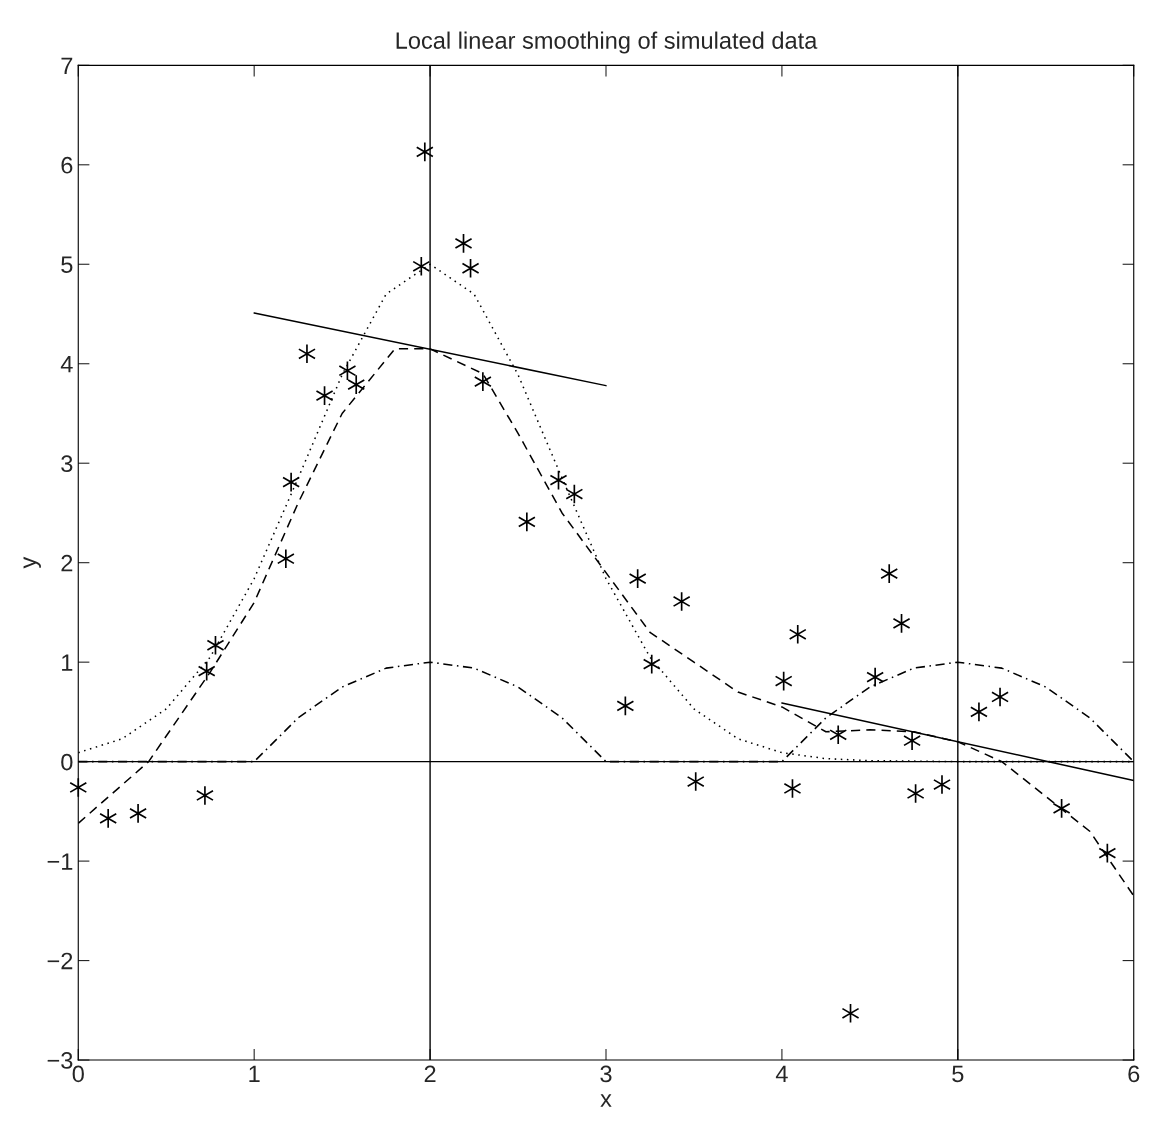 The image size is (1151, 1146). Describe the element at coordinates (78, 1074) in the screenshot. I see `x-tick-label: 0` at that location.